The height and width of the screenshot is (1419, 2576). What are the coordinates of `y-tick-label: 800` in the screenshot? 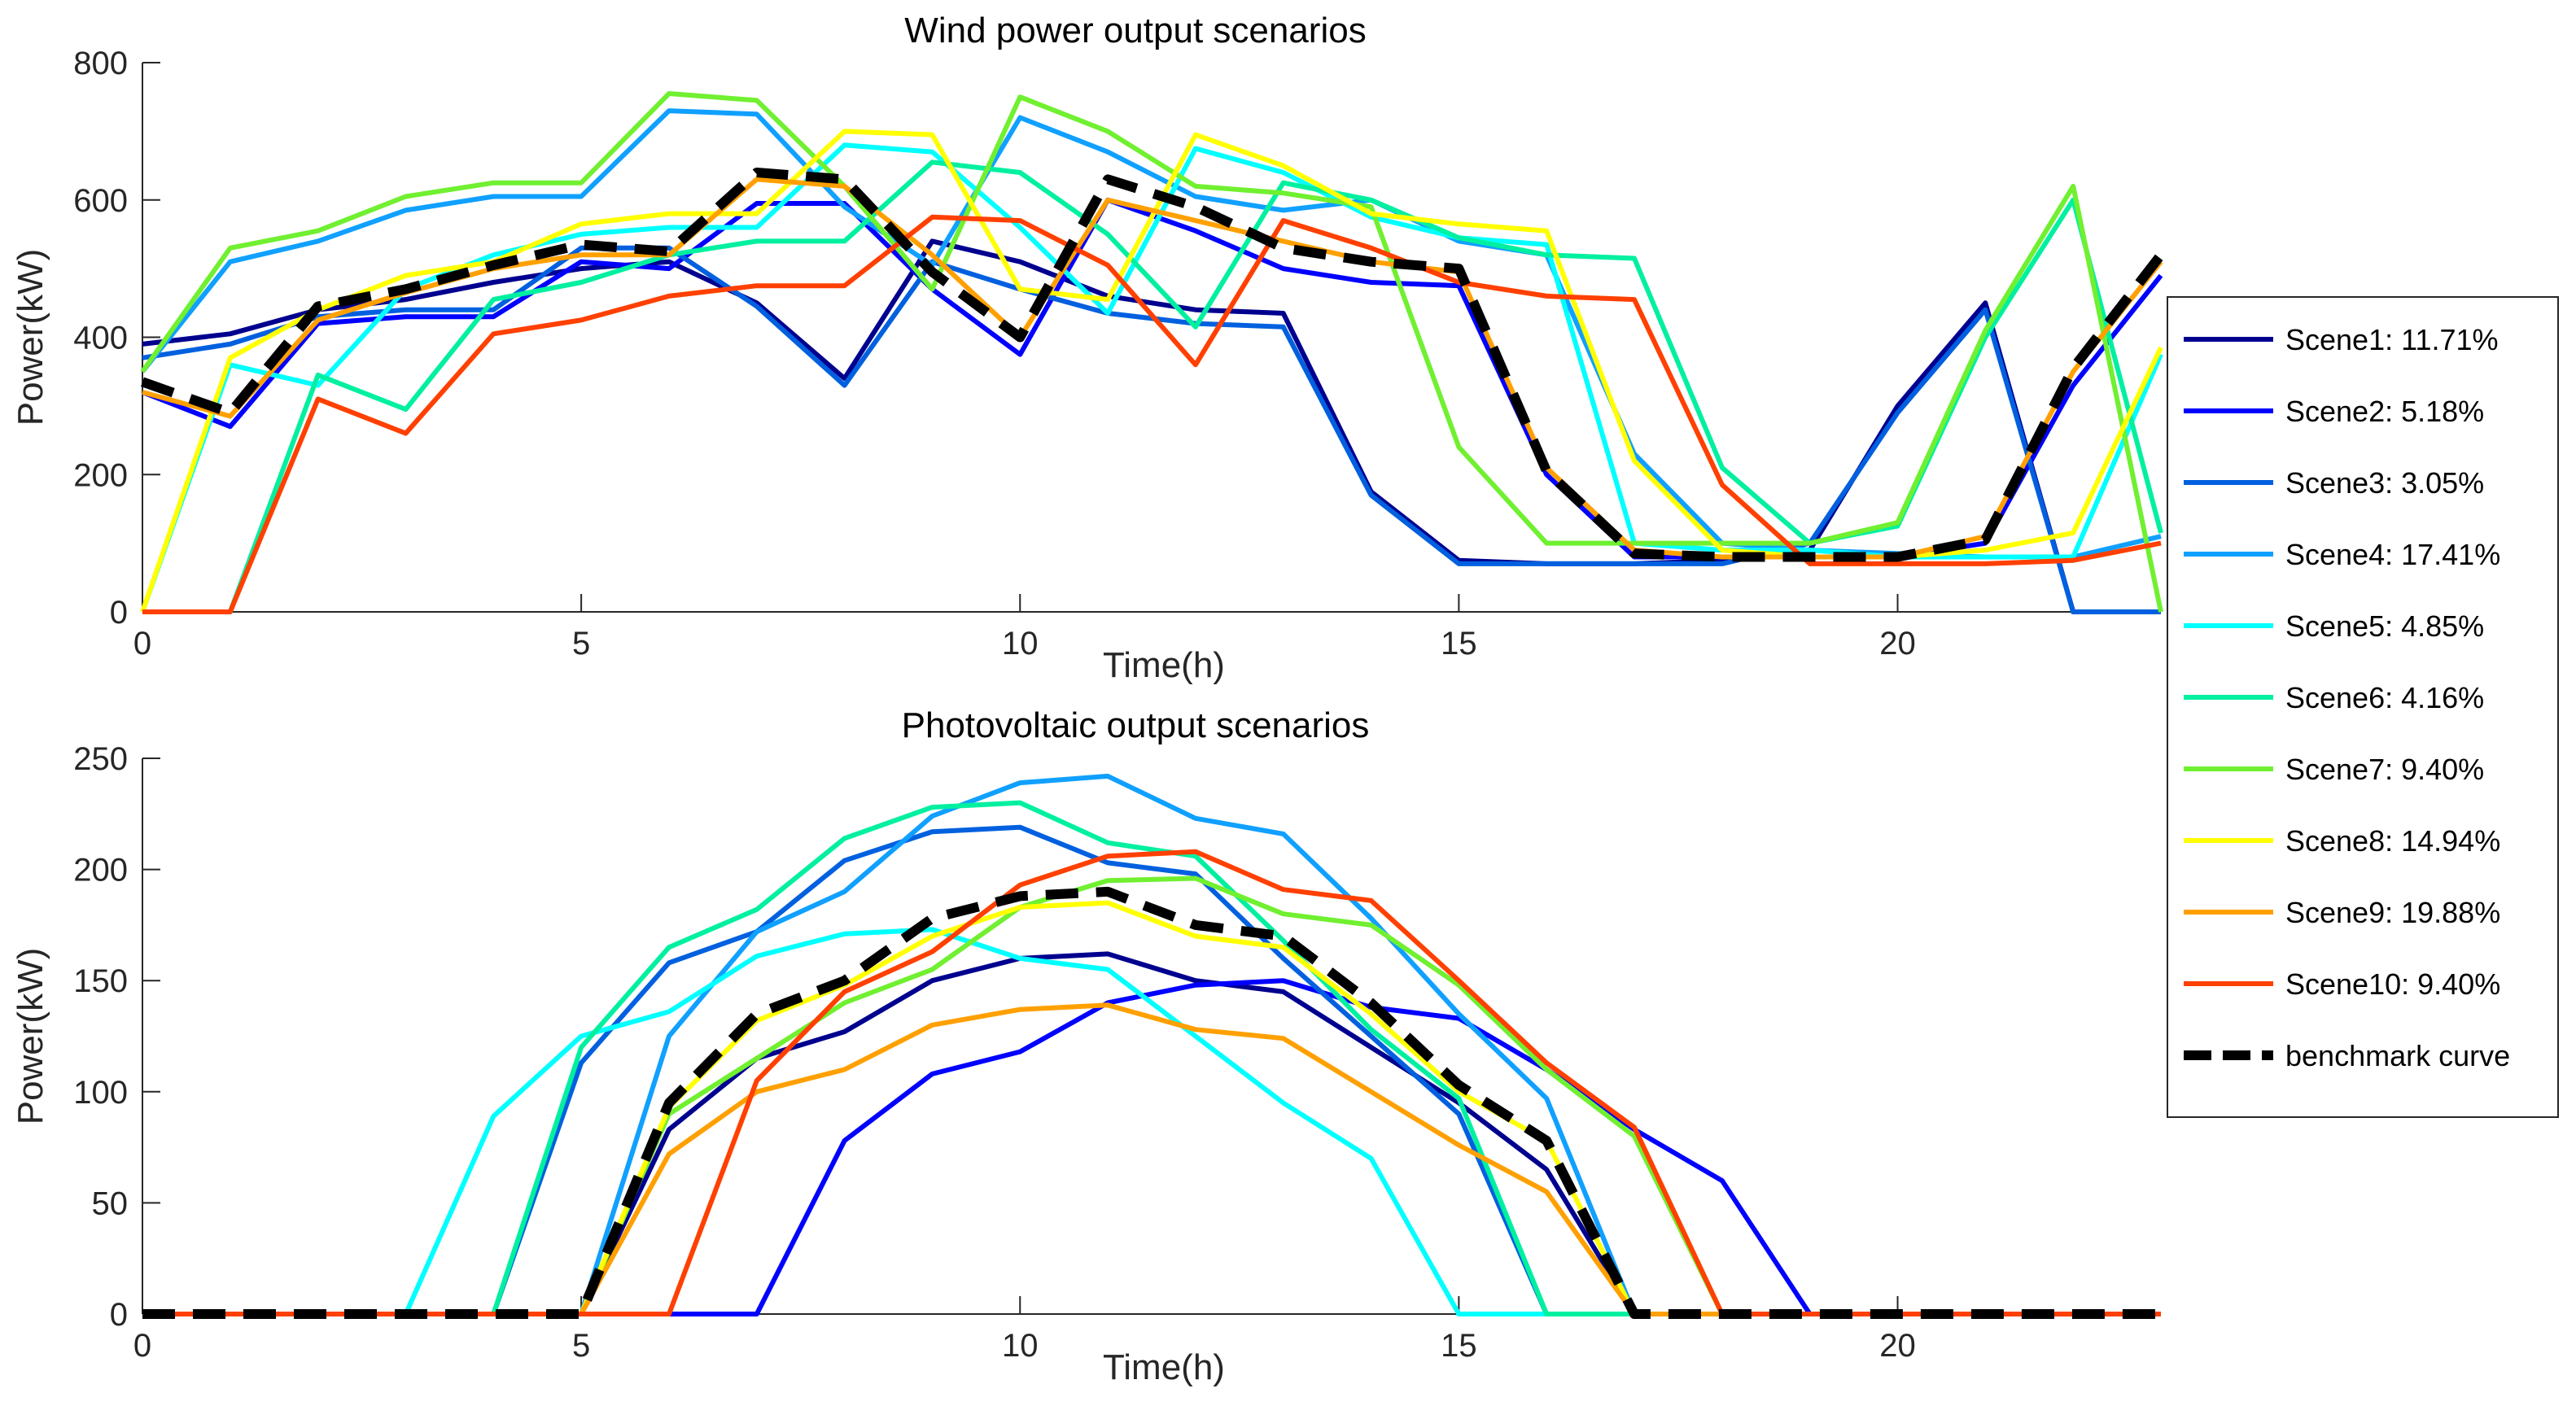 It's located at (100, 63).